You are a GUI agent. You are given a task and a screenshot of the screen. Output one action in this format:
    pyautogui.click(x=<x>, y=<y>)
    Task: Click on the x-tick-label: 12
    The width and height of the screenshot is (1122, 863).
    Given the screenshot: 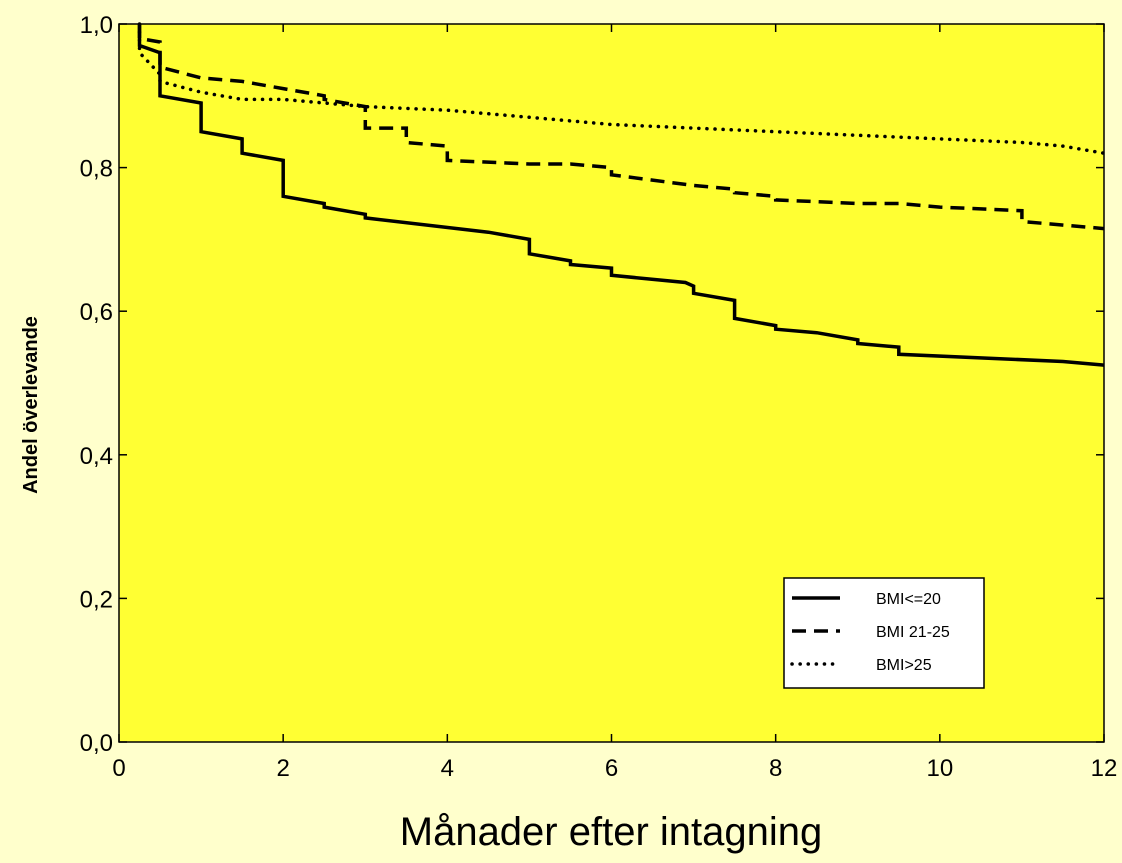 What is the action you would take?
    pyautogui.click(x=1104, y=768)
    